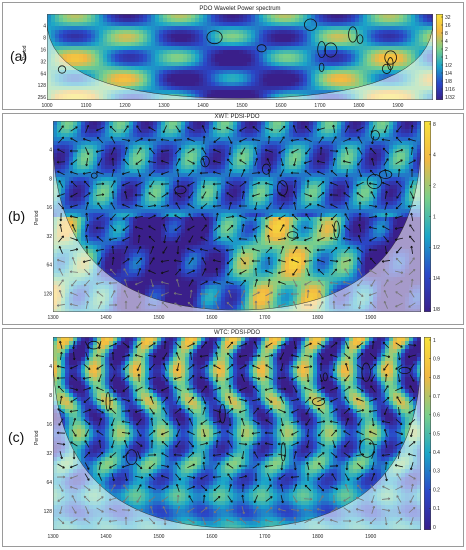 This screenshot has height=550, width=466. I want to click on panel-a-wavelet-power-plot, so click(240, 57).